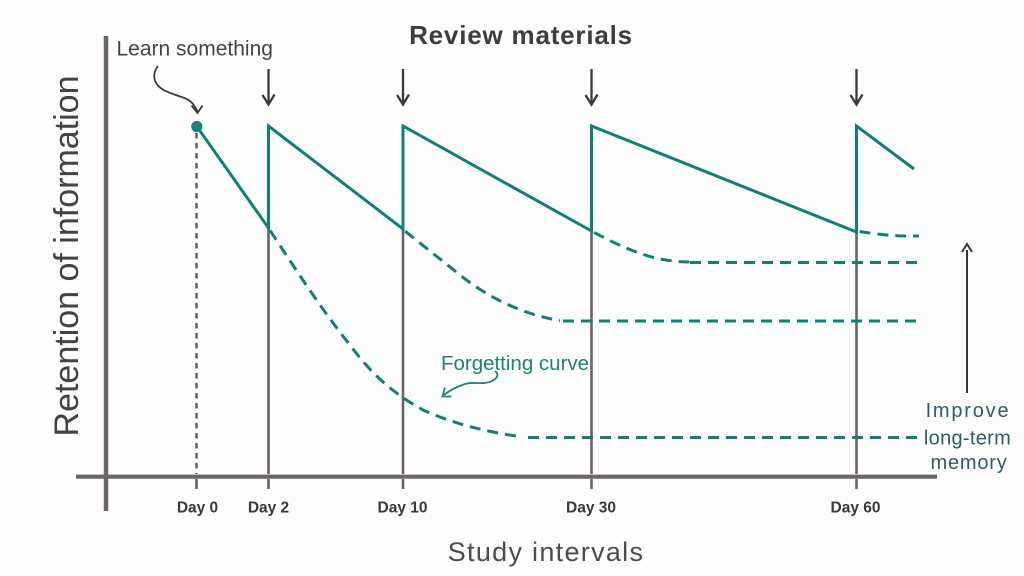 The width and height of the screenshot is (1024, 576). Describe the element at coordinates (968, 463) in the screenshot. I see `svg-text: memory` at that location.